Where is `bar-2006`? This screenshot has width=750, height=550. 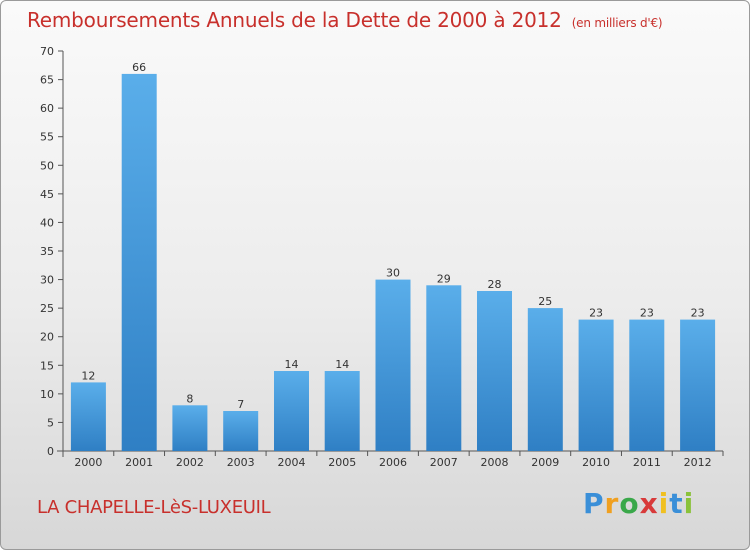
bar-2006 is located at coordinates (393, 365).